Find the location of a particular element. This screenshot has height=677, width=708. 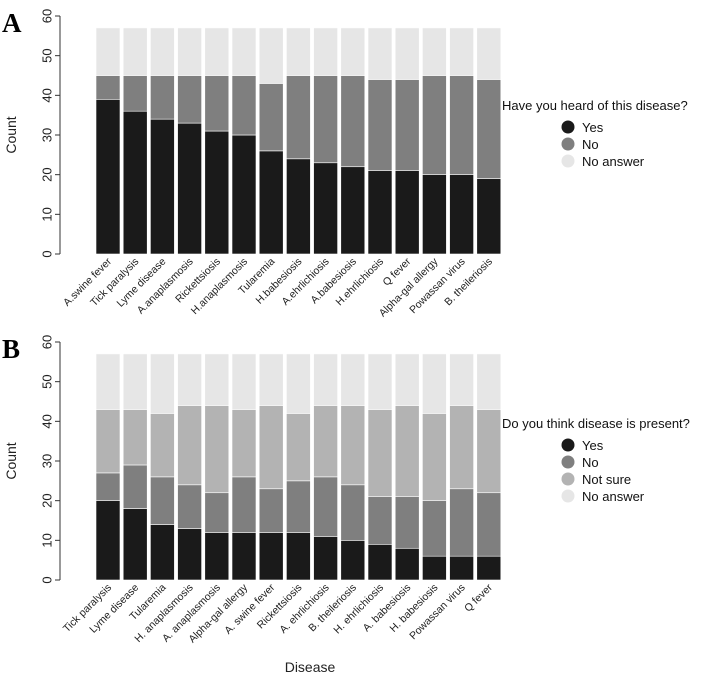

legend-item-no-answer: No answer is located at coordinates (603, 161).